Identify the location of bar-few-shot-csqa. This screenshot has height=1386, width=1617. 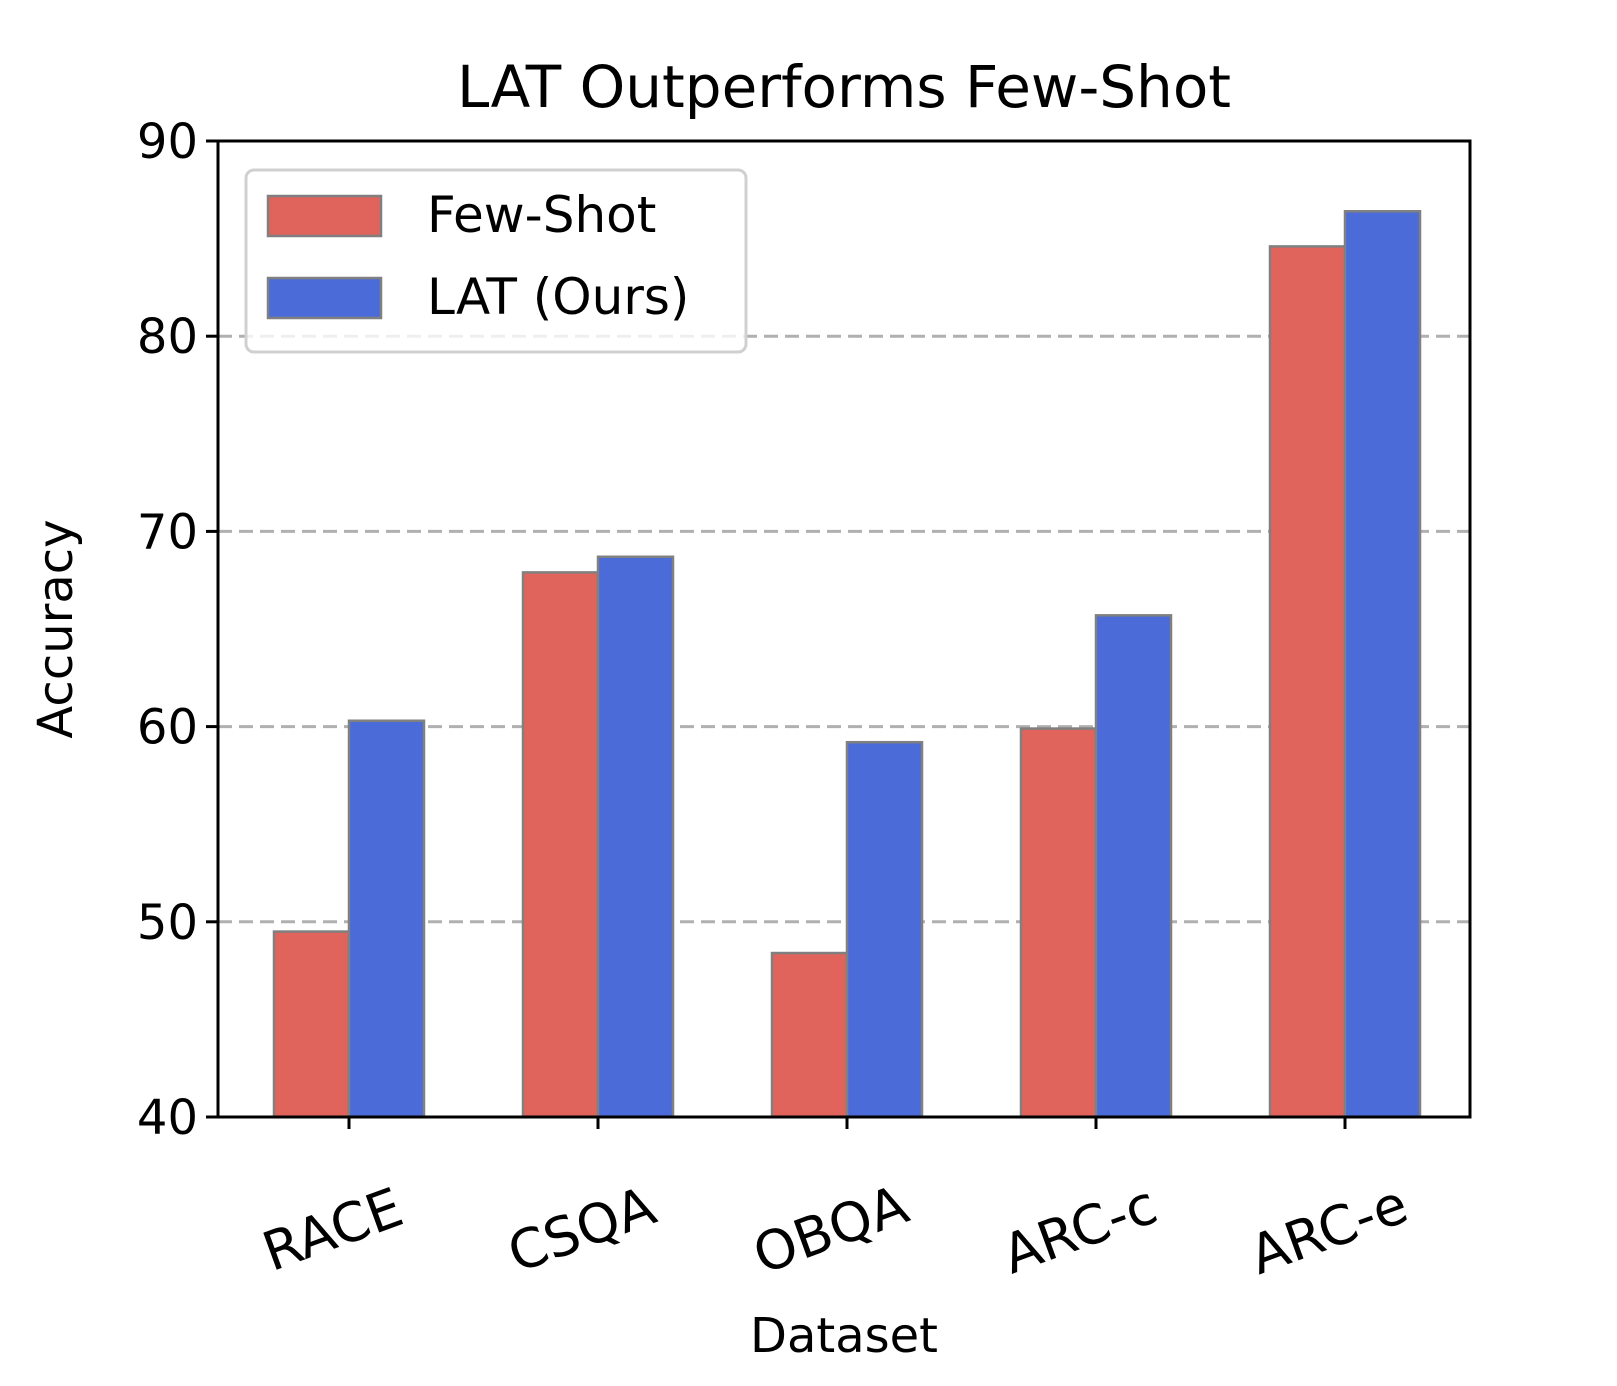
(560, 845).